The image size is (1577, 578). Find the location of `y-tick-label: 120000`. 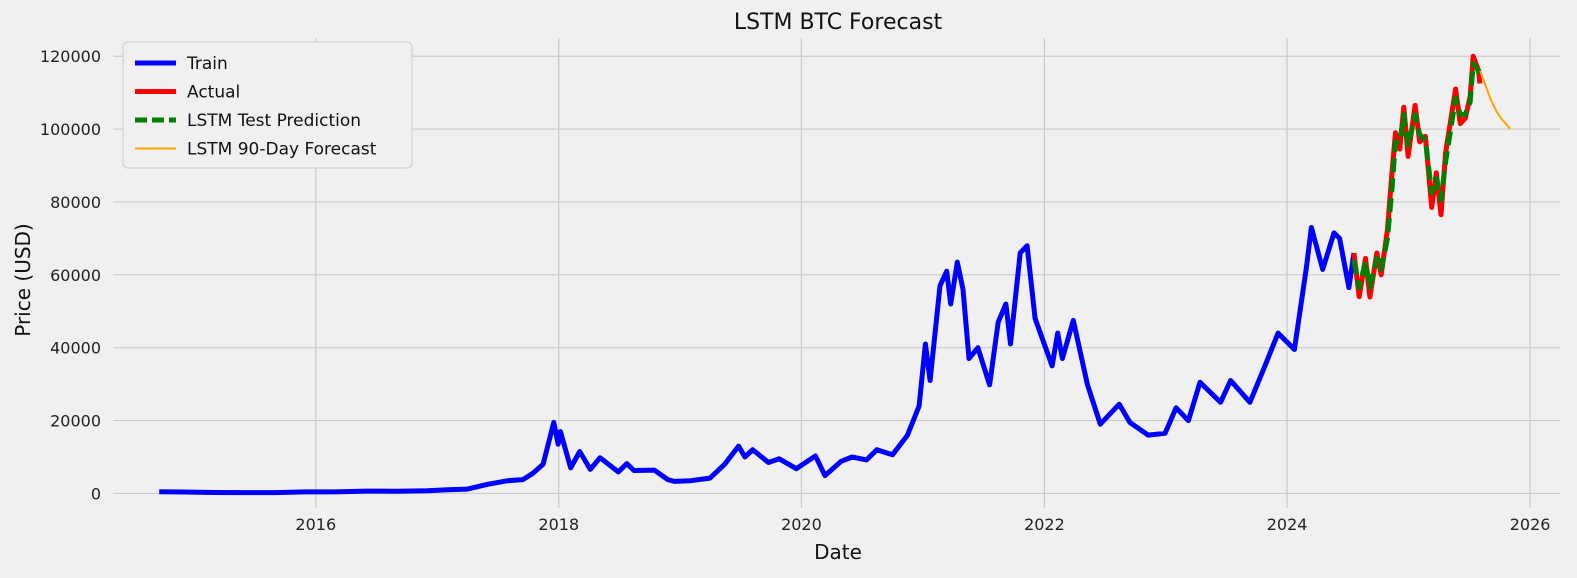

y-tick-label: 120000 is located at coordinates (70, 56).